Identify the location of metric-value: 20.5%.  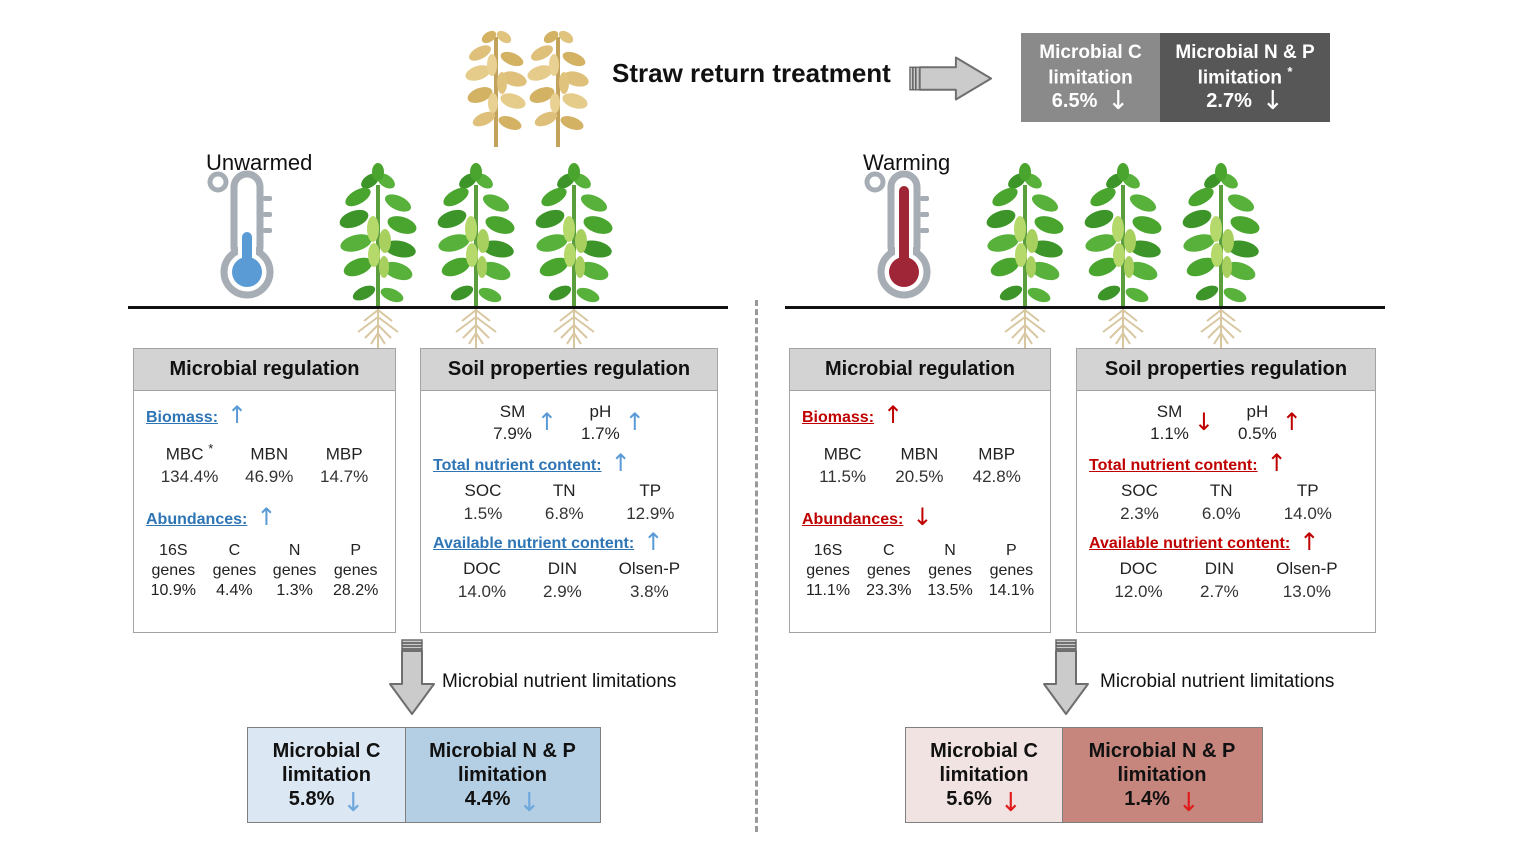
(919, 477).